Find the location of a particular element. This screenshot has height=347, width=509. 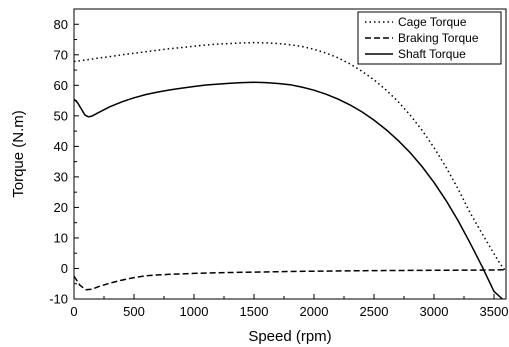

y-tick-label: -10 is located at coordinates (58, 299).